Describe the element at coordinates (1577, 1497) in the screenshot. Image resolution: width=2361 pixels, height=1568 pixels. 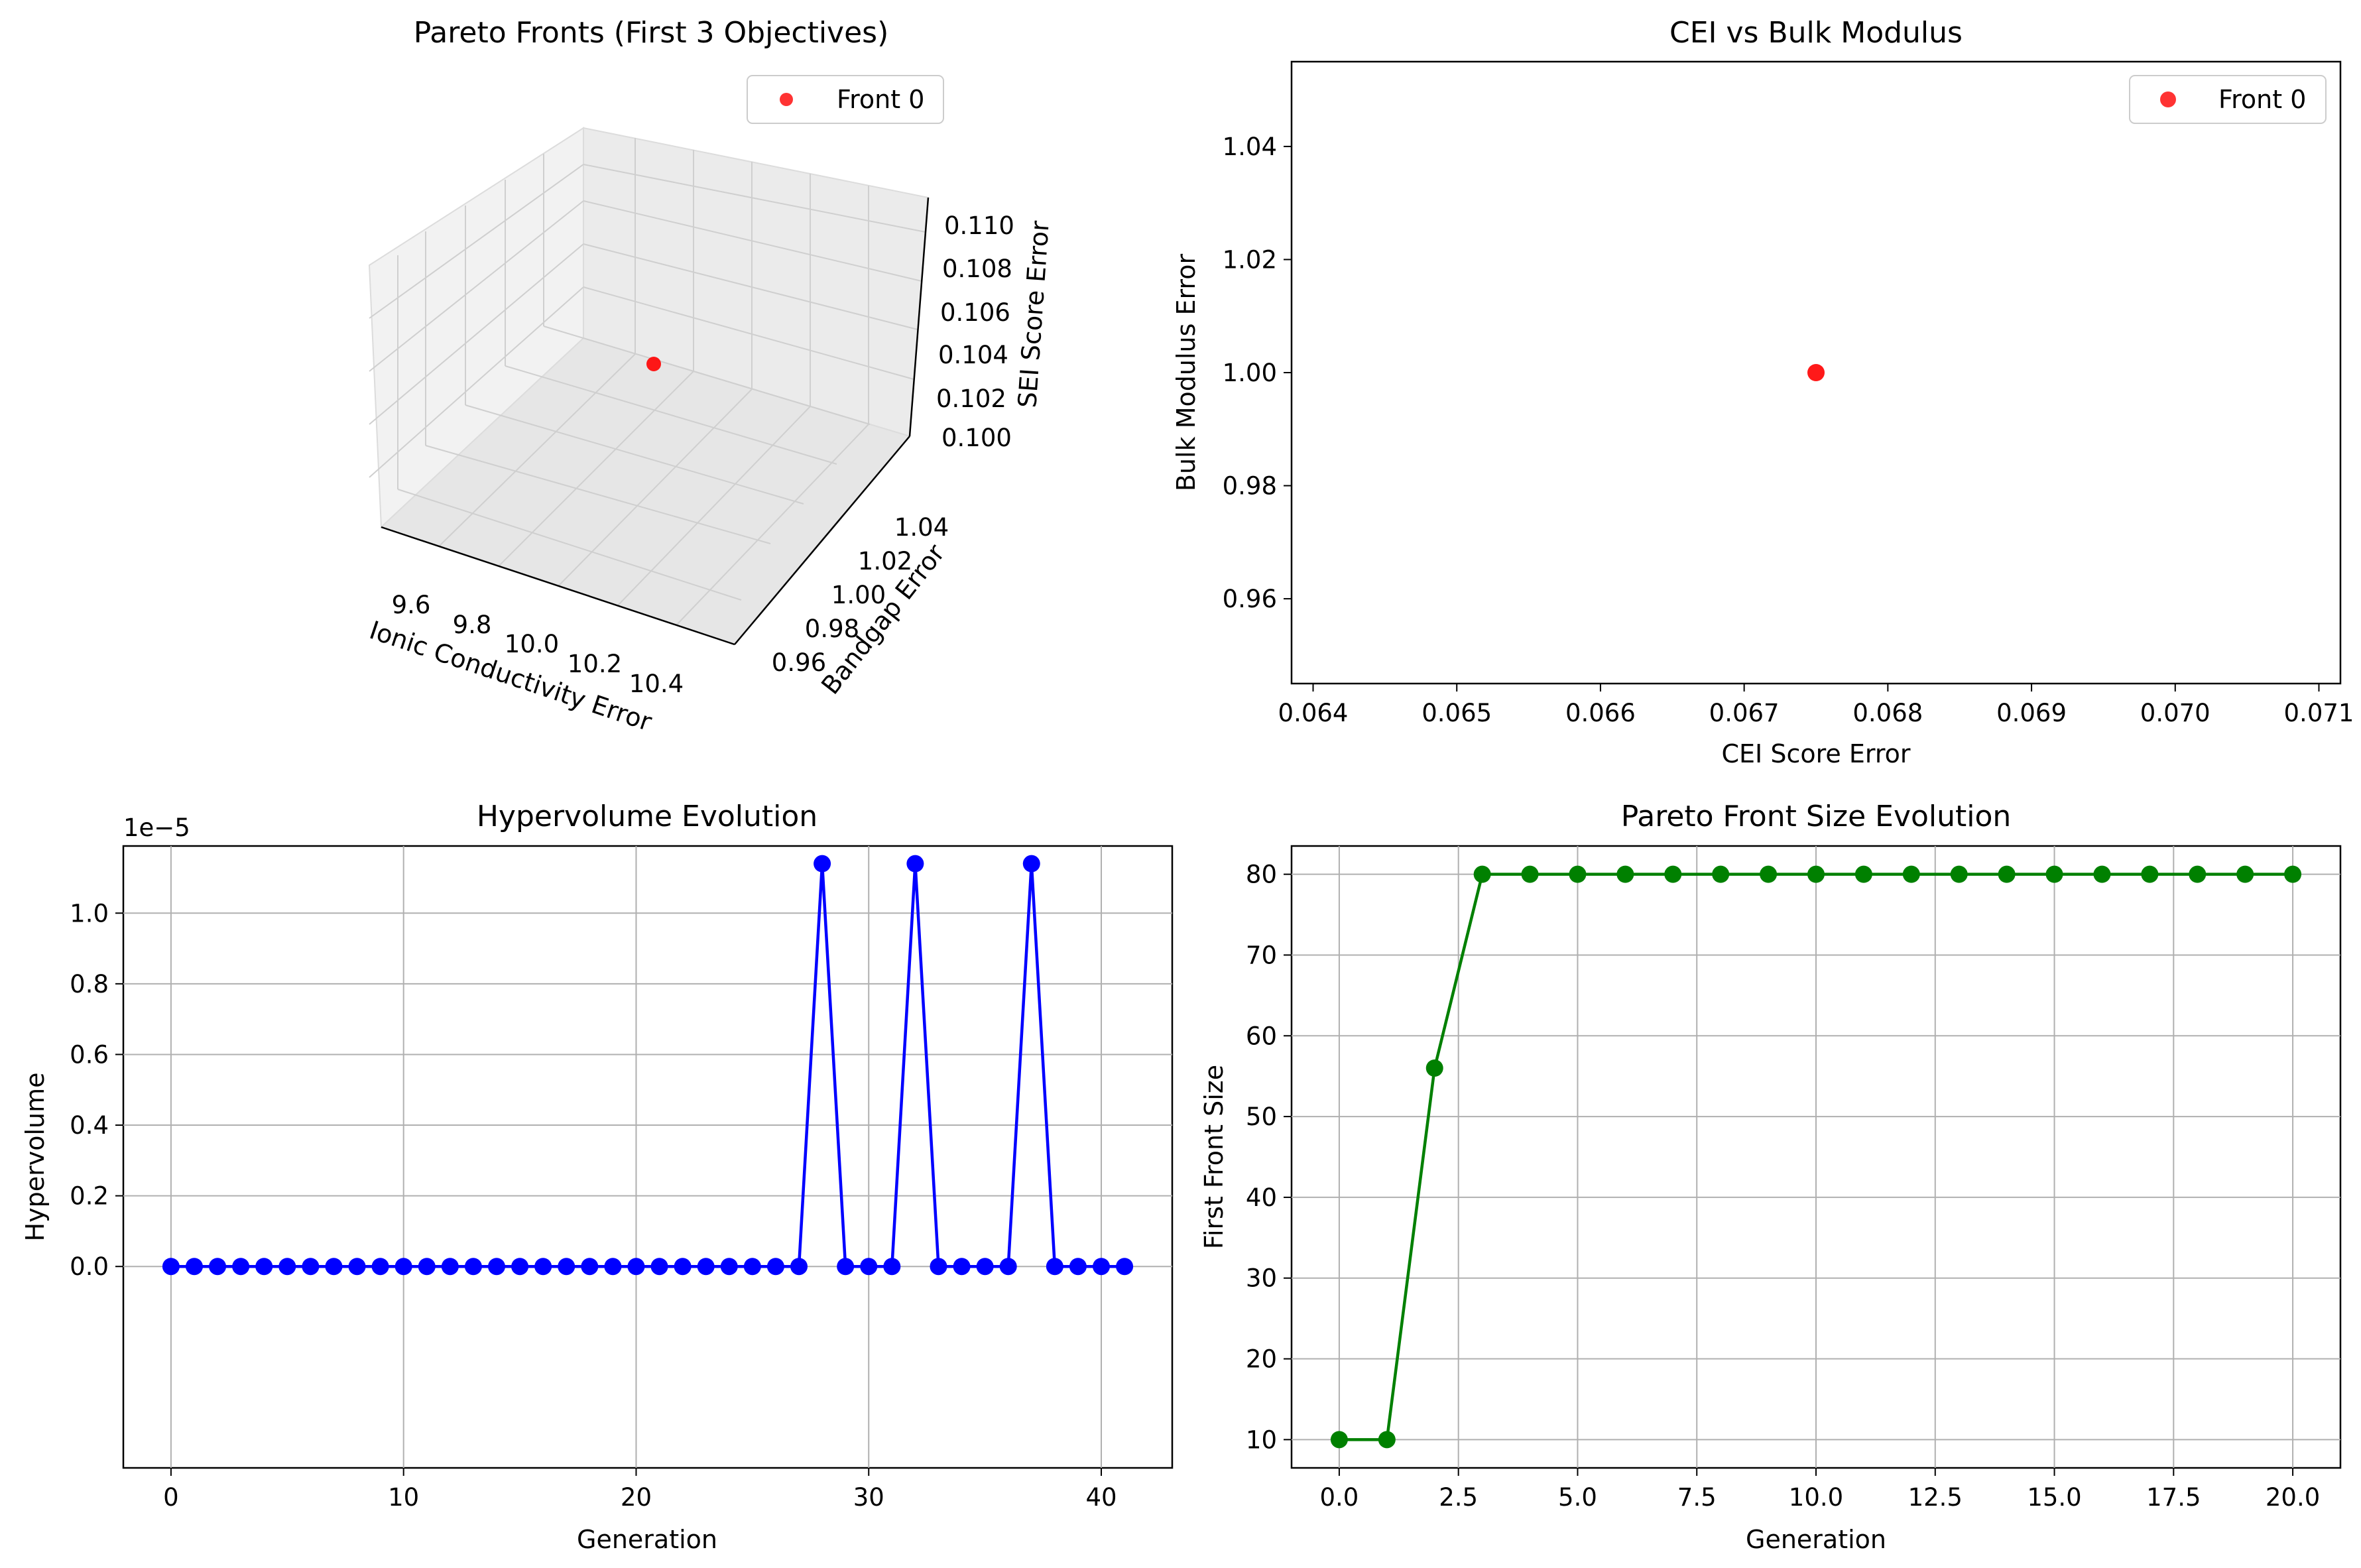
I see `fs-x-tick-label: 5.0` at that location.